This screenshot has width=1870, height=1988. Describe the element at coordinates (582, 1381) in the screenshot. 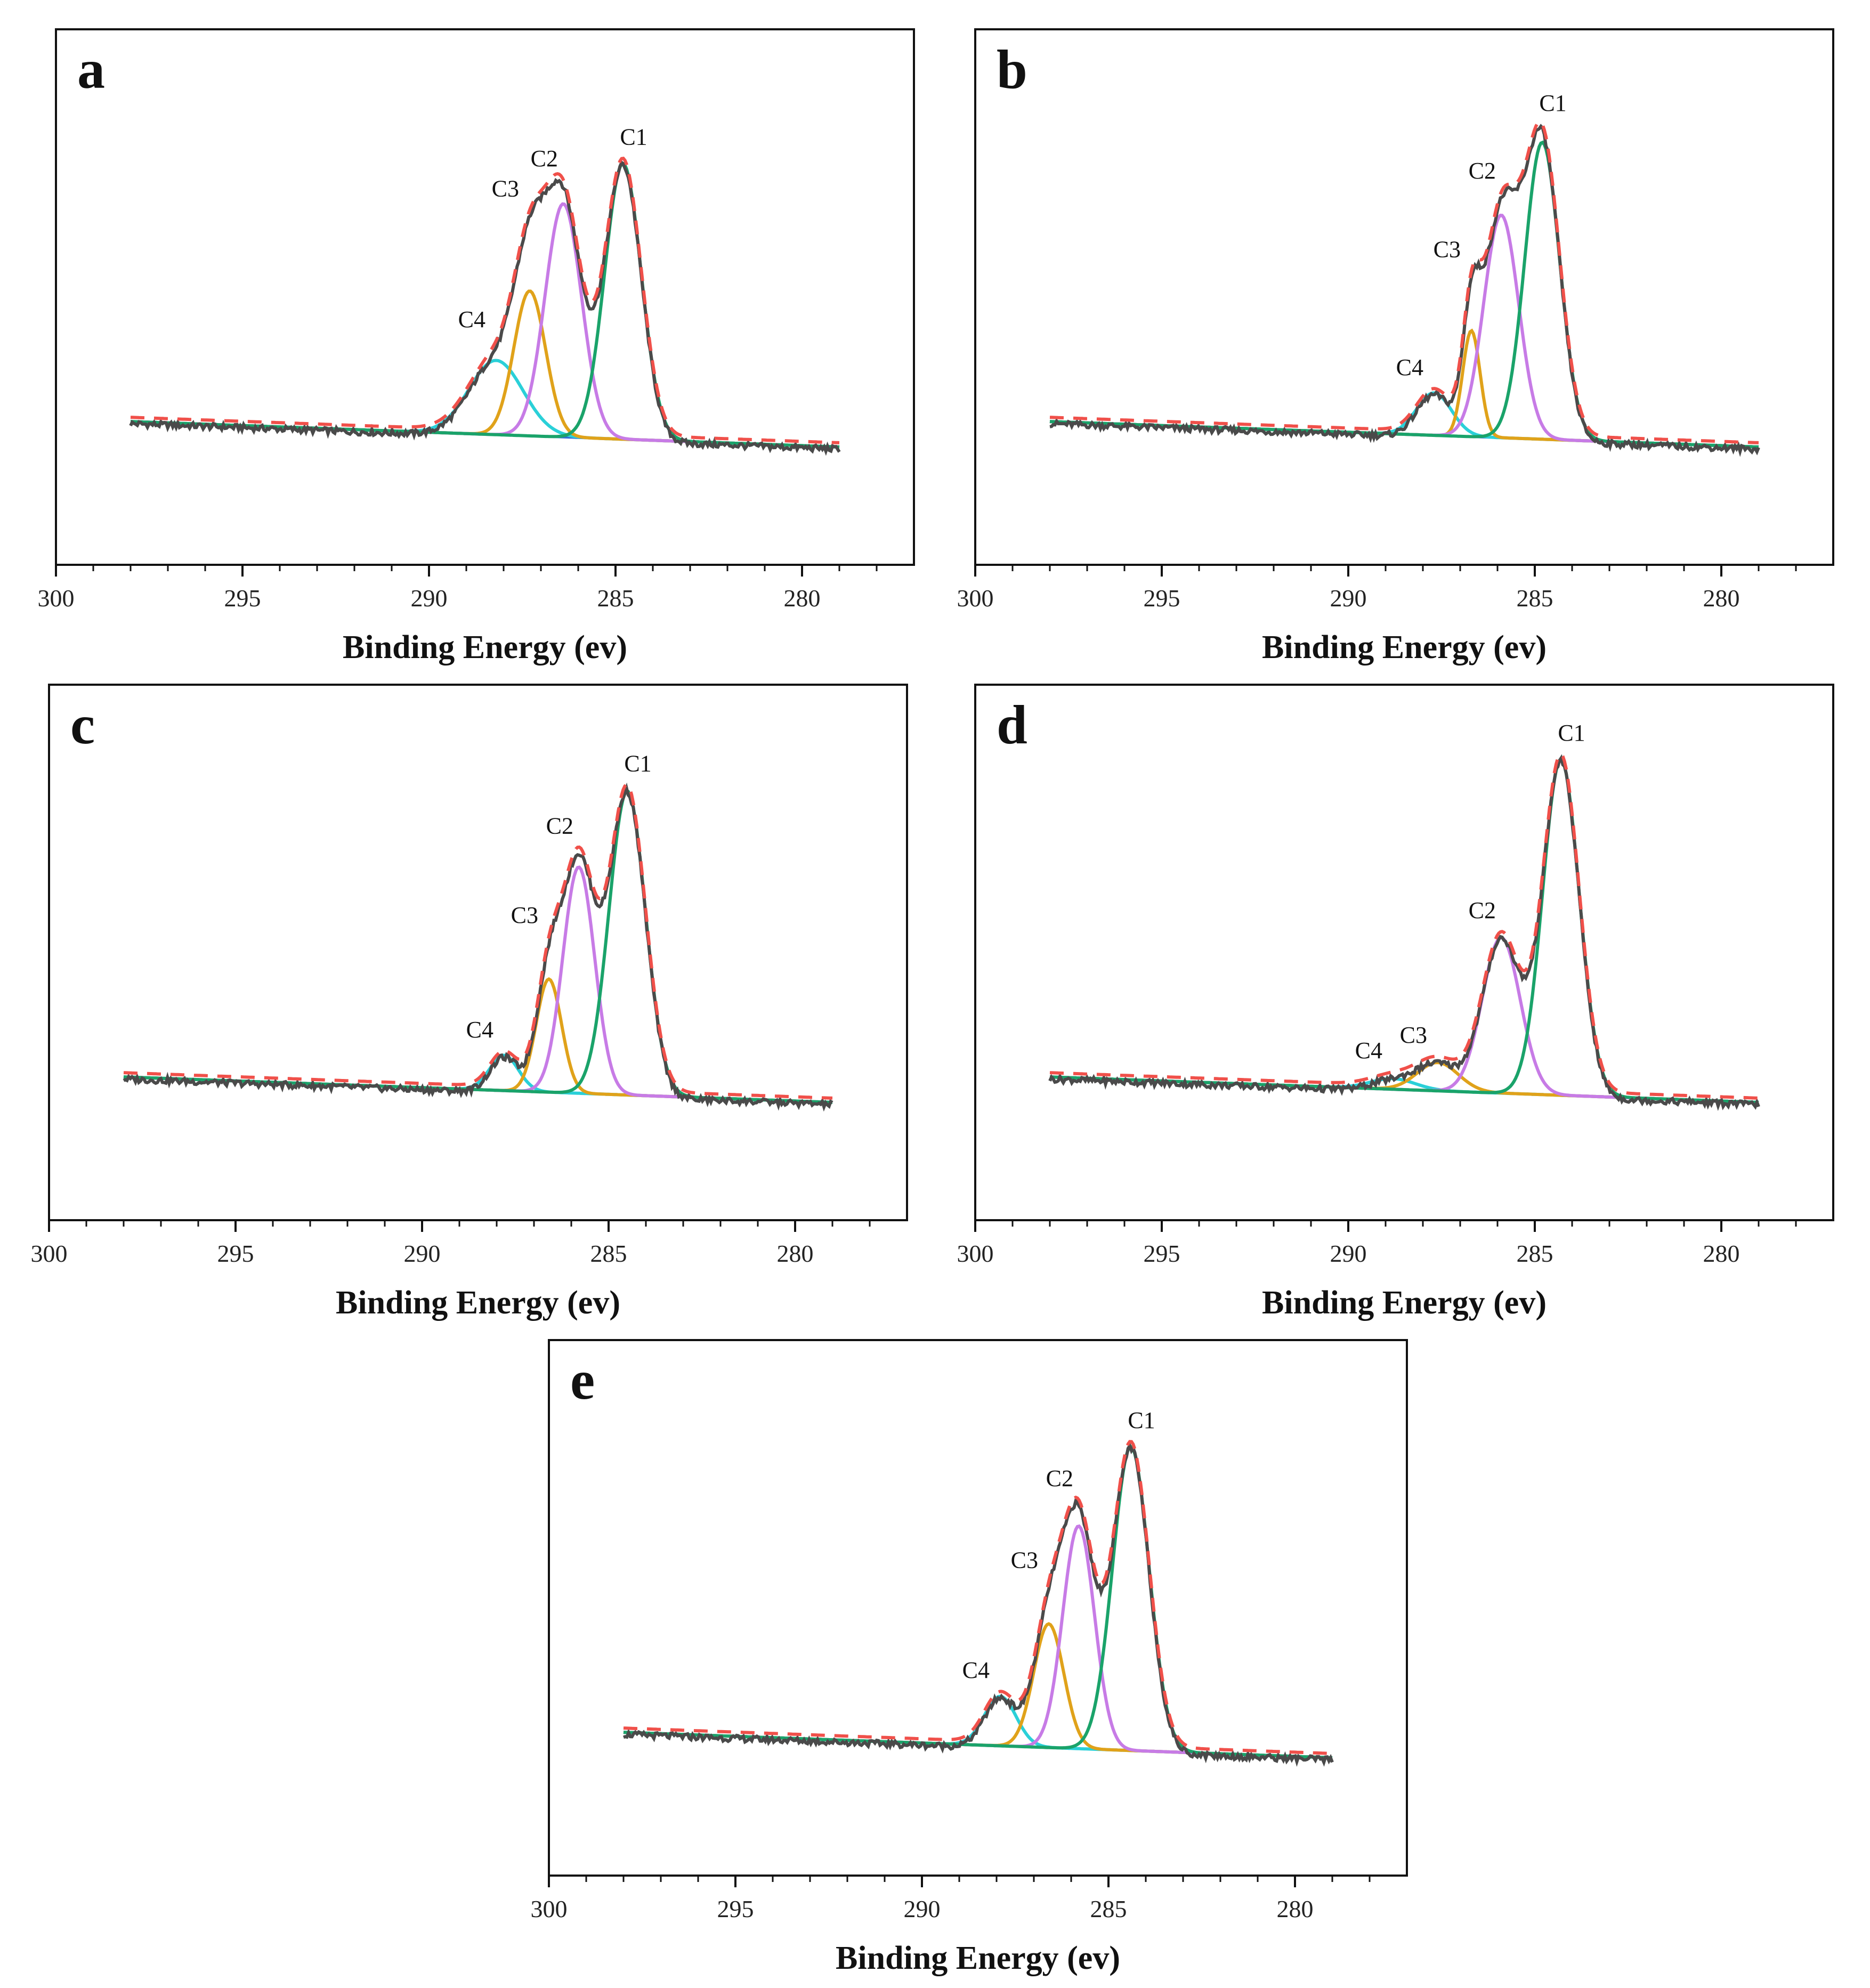

I see `panel-letter: e` at that location.